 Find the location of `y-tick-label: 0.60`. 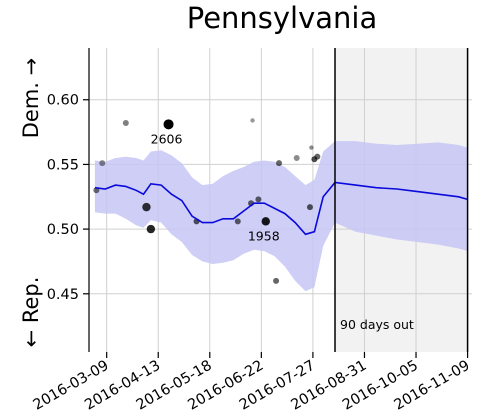

y-tick-label: 0.60 is located at coordinates (63, 101).